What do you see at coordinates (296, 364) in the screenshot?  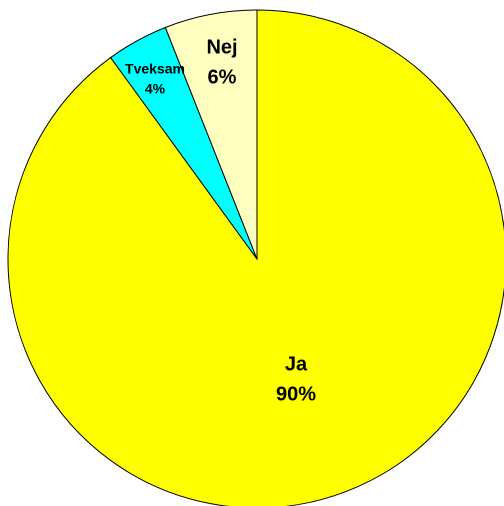 I see `slice-label: Ja` at bounding box center [296, 364].